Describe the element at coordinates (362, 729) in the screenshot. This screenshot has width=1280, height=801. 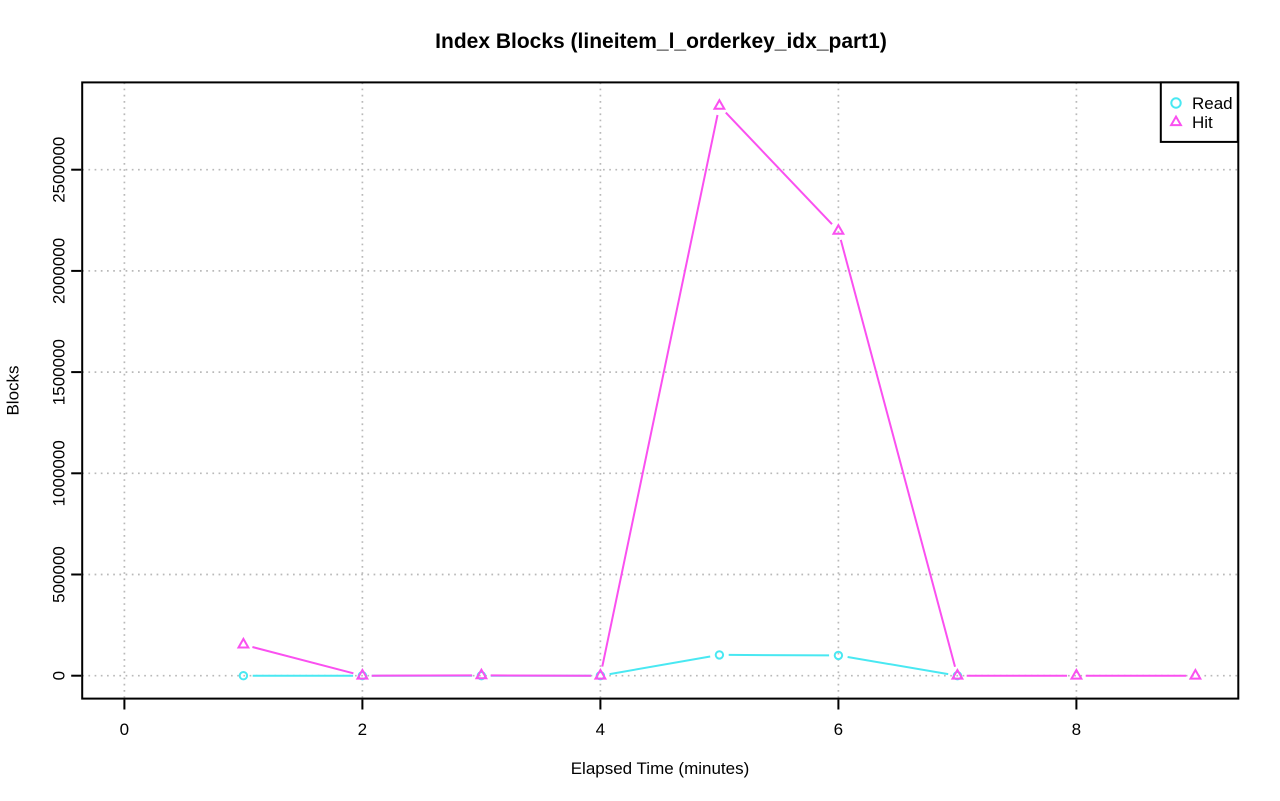
I see `svg-text: 2` at that location.